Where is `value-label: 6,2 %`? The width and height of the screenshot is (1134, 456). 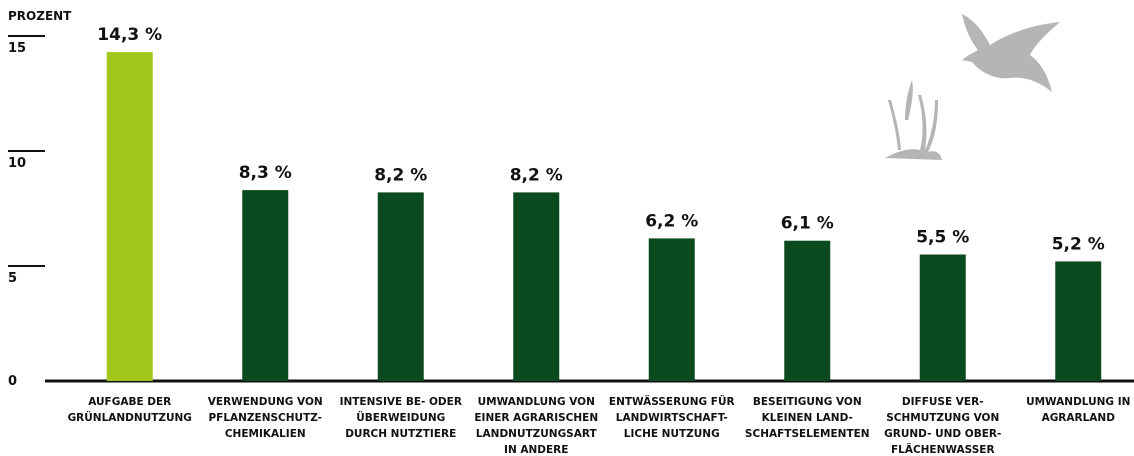 value-label: 6,2 % is located at coordinates (671, 221).